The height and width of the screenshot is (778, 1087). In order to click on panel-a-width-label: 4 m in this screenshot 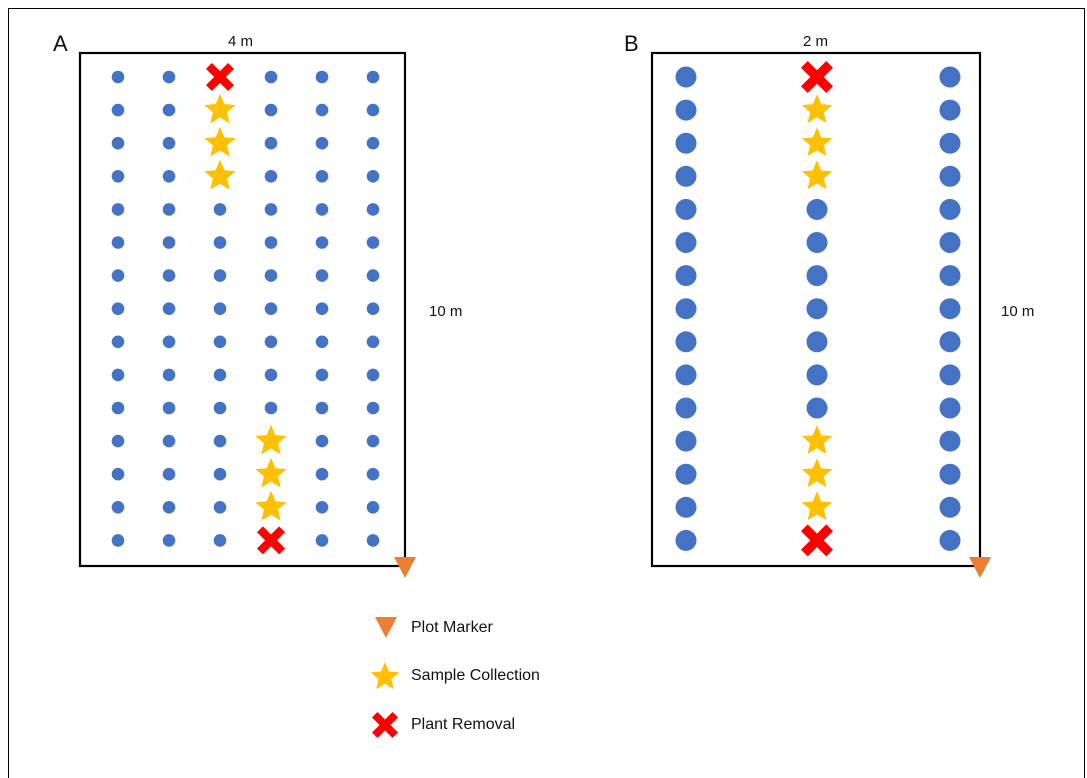, I will do `click(241, 41)`.